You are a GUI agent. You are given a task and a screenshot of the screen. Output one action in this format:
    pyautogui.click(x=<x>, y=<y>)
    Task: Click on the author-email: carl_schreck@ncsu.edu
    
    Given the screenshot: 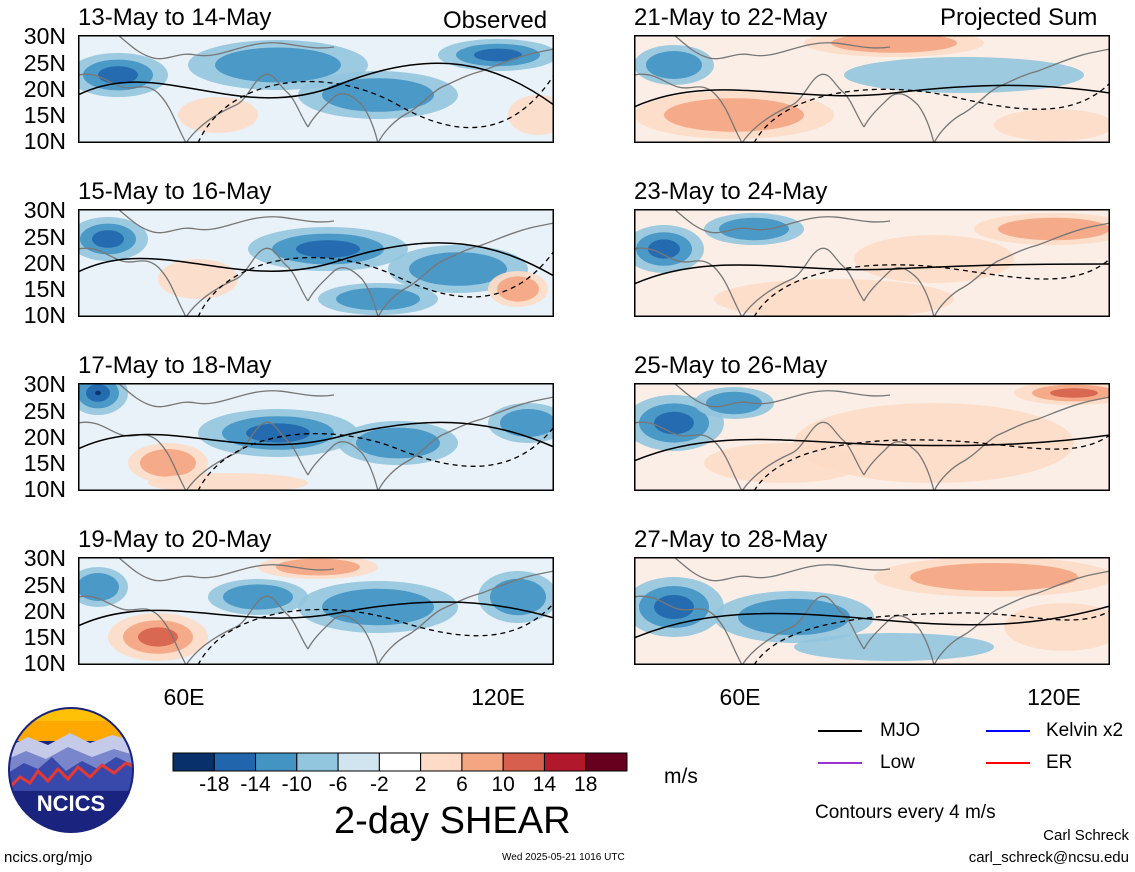 What is the action you would take?
    pyautogui.click(x=1048, y=857)
    